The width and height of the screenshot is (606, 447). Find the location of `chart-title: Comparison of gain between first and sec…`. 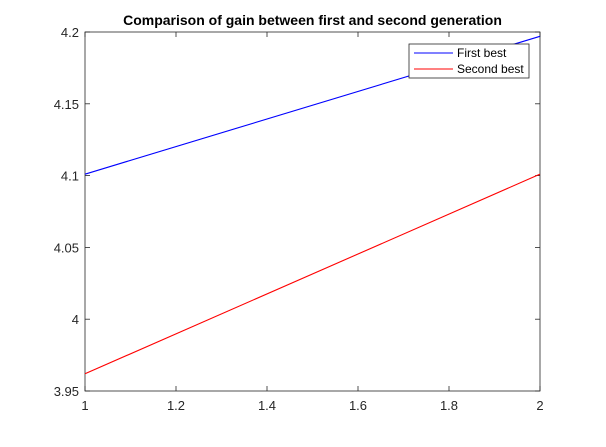

chart-title: Comparison of gain between first and sec… is located at coordinates (312, 20).